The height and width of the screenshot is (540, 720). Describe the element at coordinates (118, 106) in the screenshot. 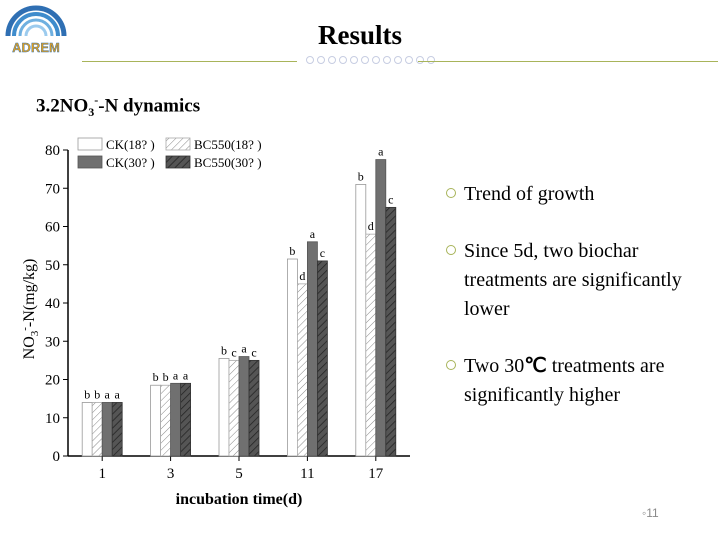

I see `section-heading: 3.2NO3--N dynamics` at that location.